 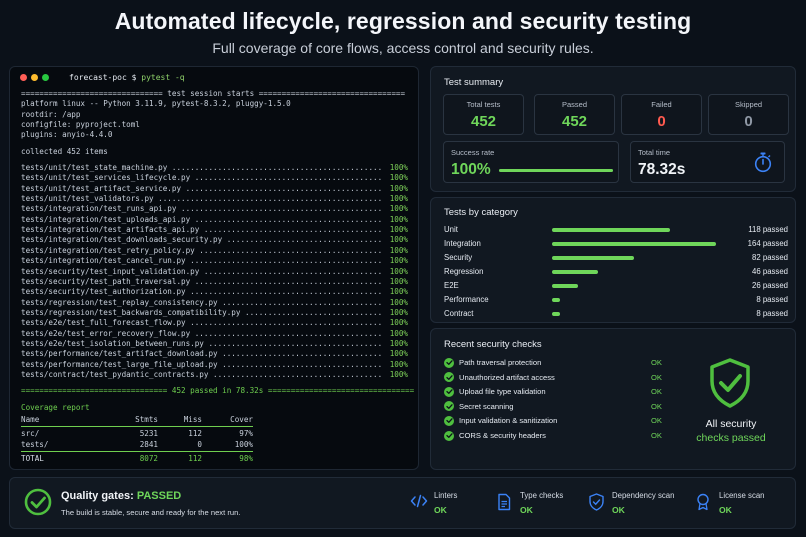 What do you see at coordinates (35, 444) in the screenshot?
I see `coverage-cell: tests/` at bounding box center [35, 444].